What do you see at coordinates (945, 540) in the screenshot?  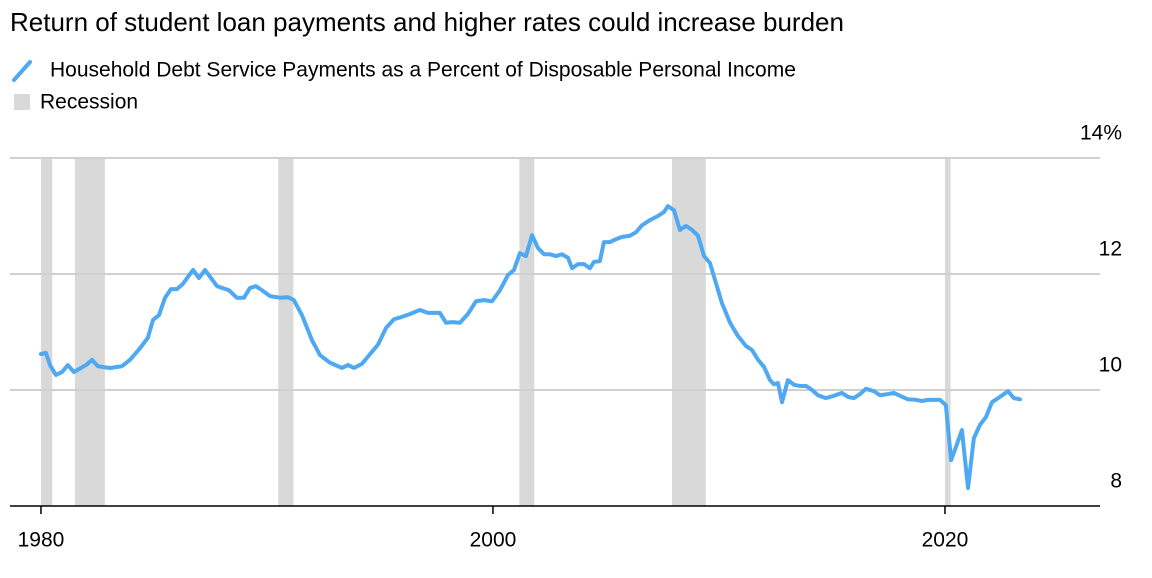 I see `x-tick-label: 2020` at bounding box center [945, 540].